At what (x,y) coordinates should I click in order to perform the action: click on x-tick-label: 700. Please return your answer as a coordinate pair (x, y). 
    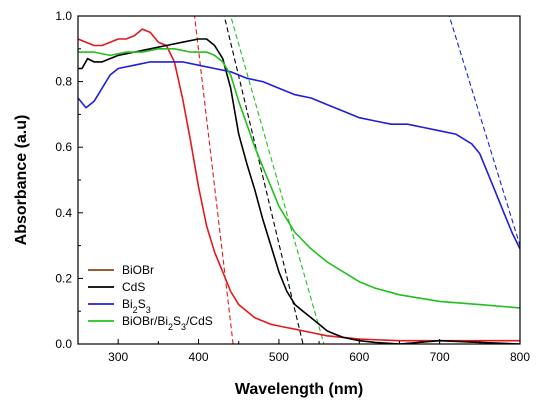
    Looking at the image, I should click on (440, 357).